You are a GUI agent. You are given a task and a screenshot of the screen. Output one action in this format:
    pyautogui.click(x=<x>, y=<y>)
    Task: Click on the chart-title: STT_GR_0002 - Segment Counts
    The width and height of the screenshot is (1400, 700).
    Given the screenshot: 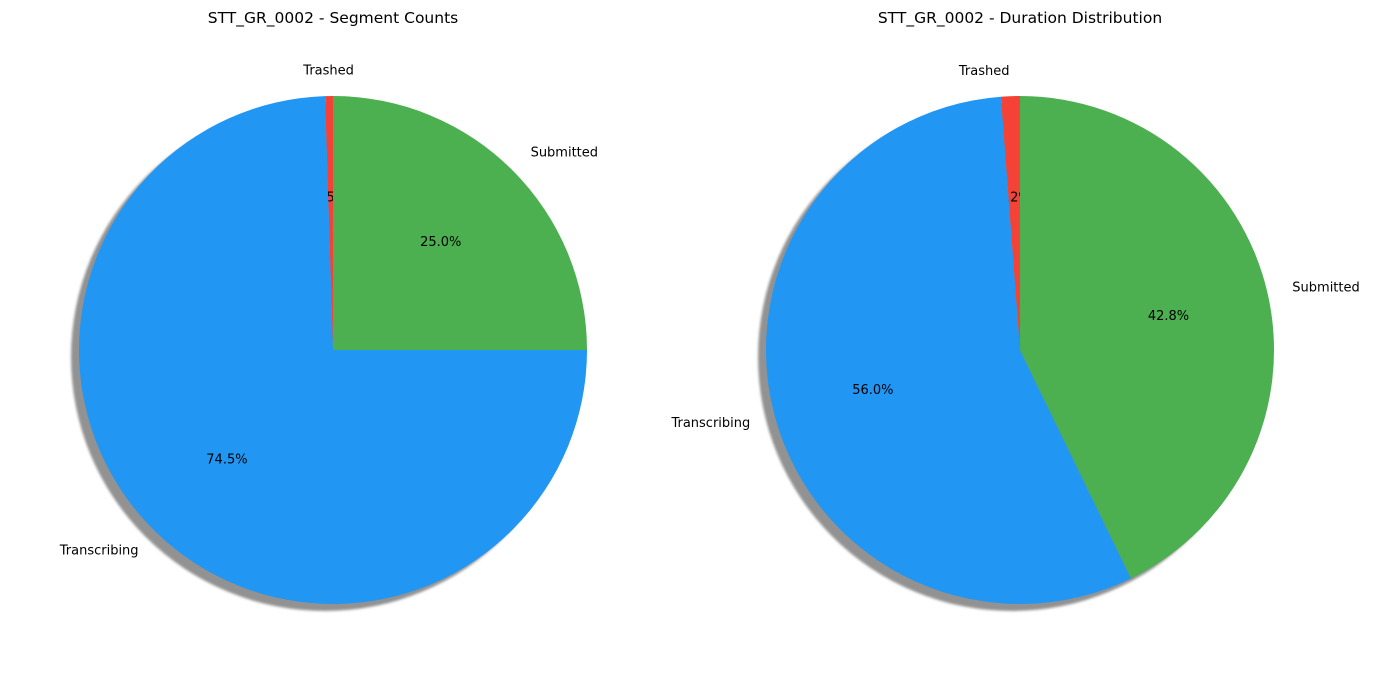 What is the action you would take?
    pyautogui.click(x=333, y=18)
    